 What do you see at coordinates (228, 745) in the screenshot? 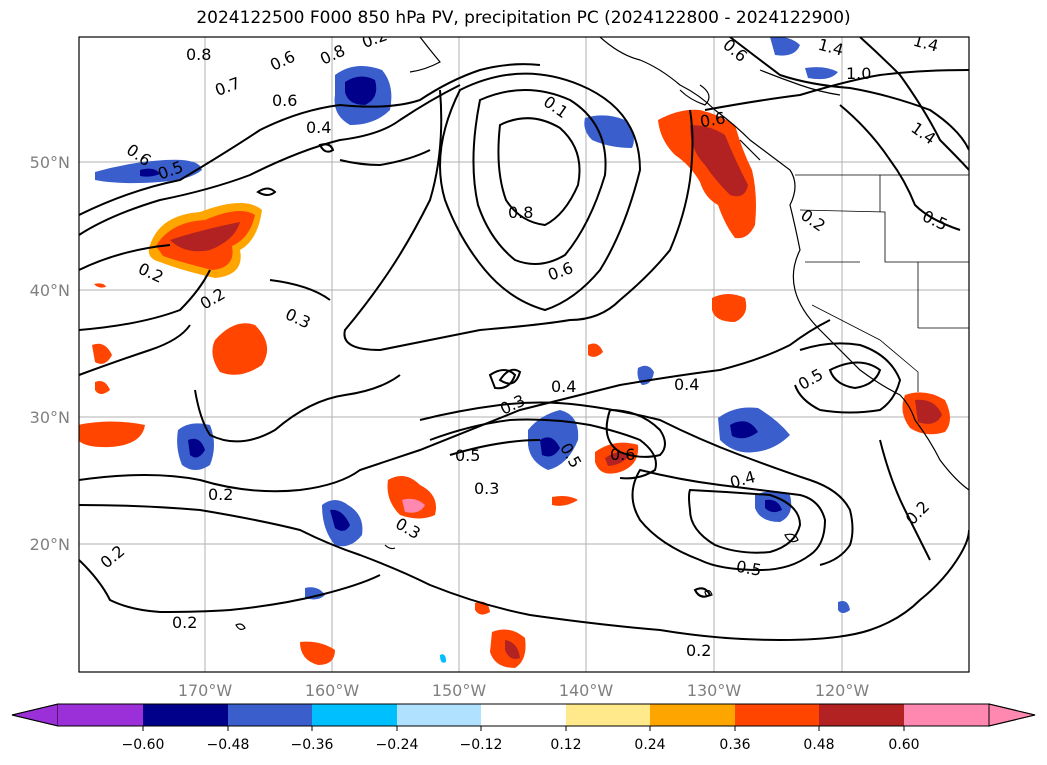
I see `colorbar-tick-label: −0.48` at bounding box center [228, 745].